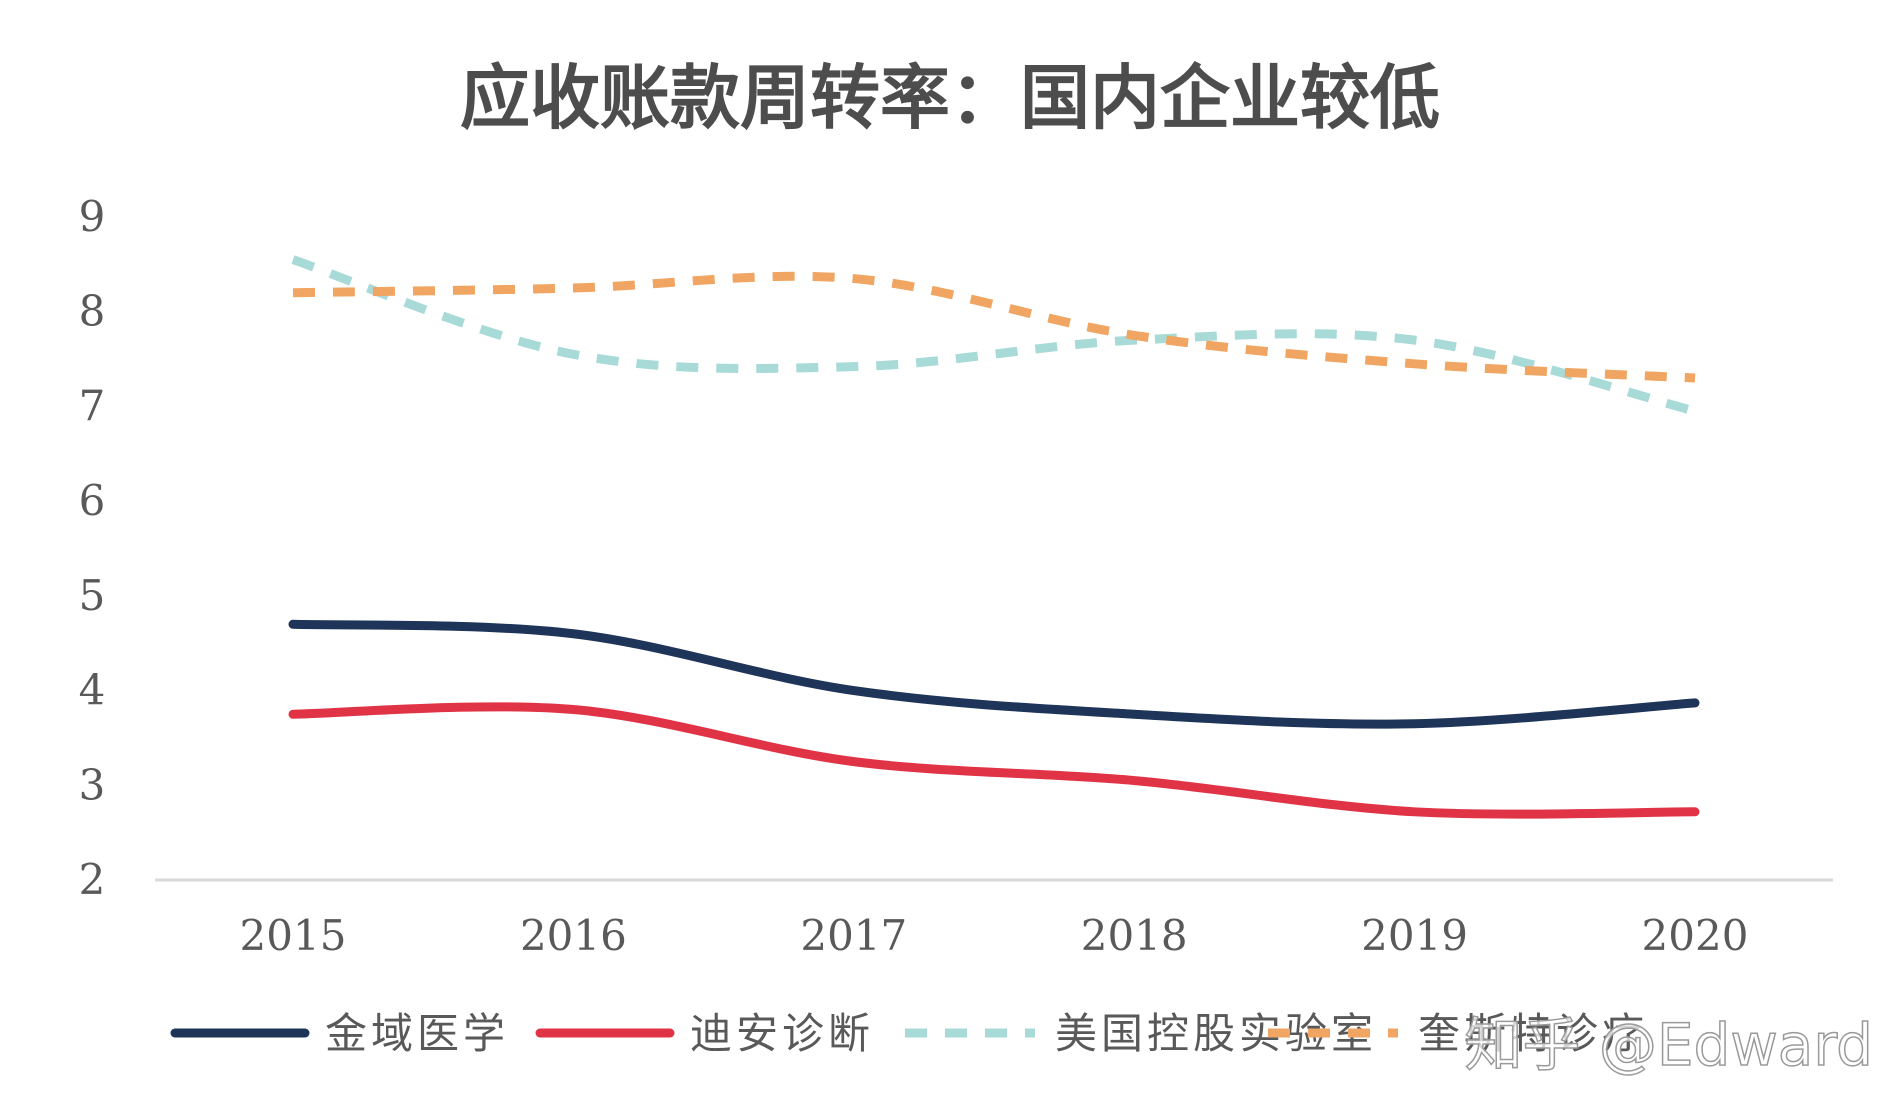  Describe the element at coordinates (1414, 935) in the screenshot. I see `x-tick-label: 2019` at that location.